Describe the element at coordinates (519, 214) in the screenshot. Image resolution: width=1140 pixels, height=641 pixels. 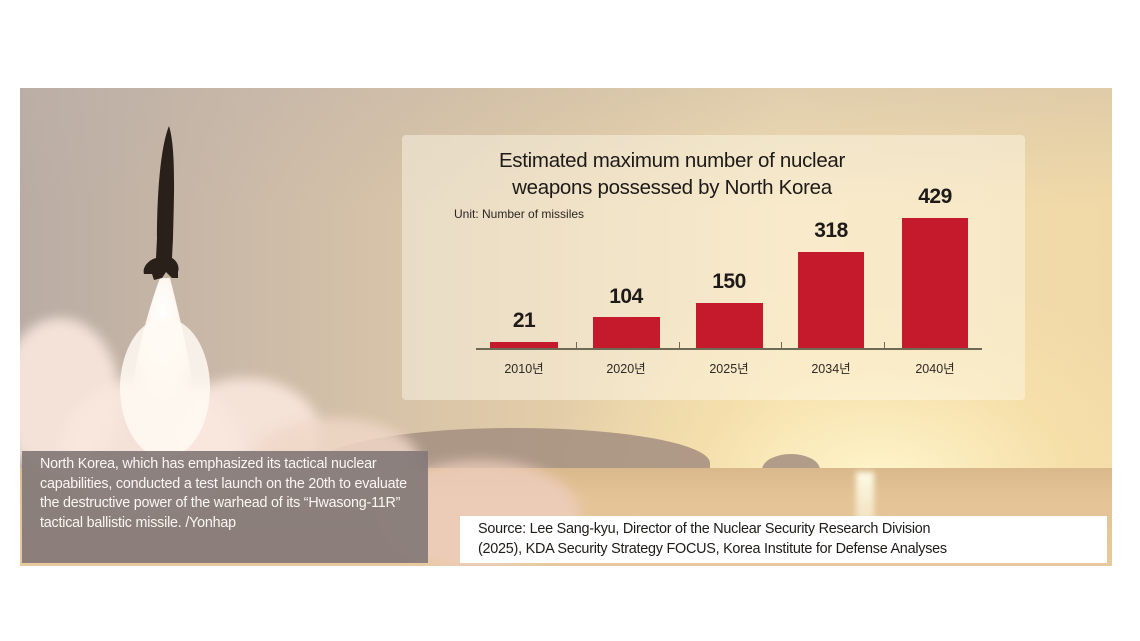
I see `chart-unit-label: Unit: Number of missiles` at that location.